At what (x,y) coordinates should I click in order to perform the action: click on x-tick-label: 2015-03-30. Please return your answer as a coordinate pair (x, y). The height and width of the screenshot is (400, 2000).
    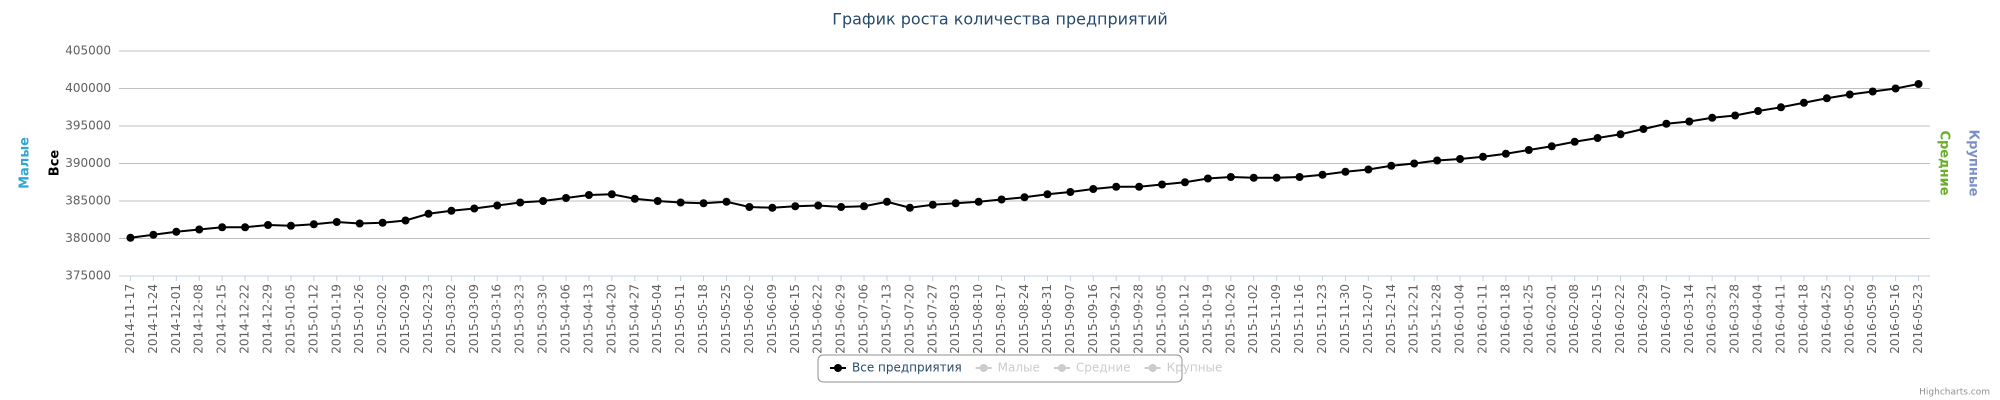
    Looking at the image, I should click on (543, 319).